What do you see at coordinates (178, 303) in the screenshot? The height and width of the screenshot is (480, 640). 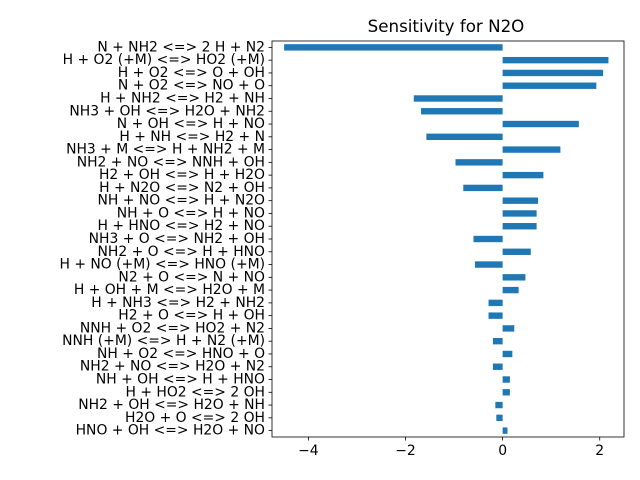 I see `y-tick-label: H + NH3 <=> H2 + NH2` at bounding box center [178, 303].